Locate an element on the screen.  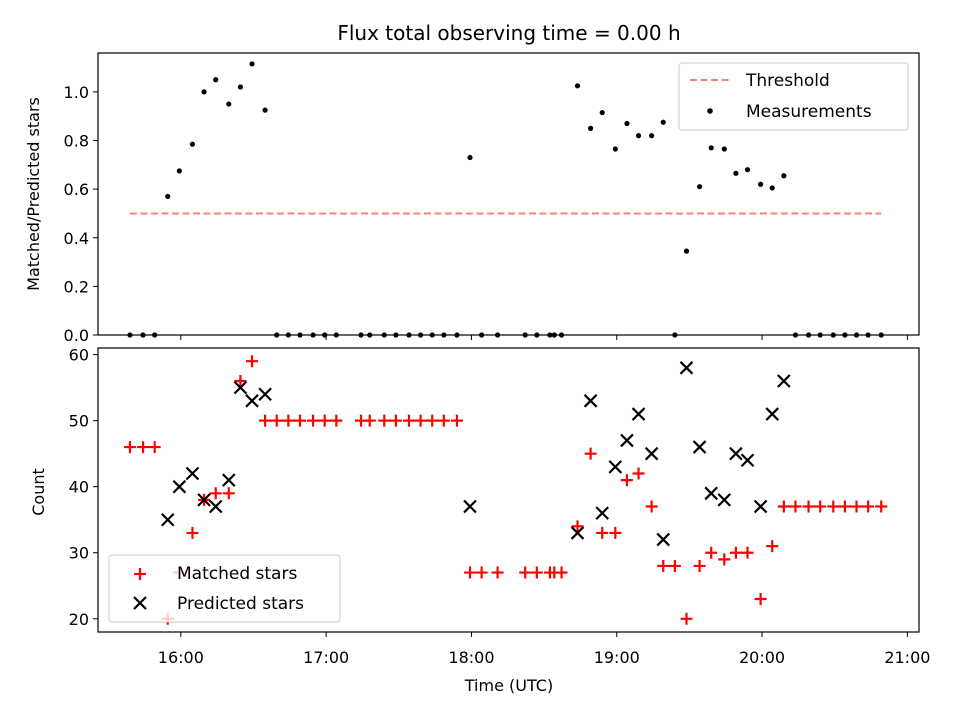
top-legend: Threshold Measurements is located at coordinates (793, 96).